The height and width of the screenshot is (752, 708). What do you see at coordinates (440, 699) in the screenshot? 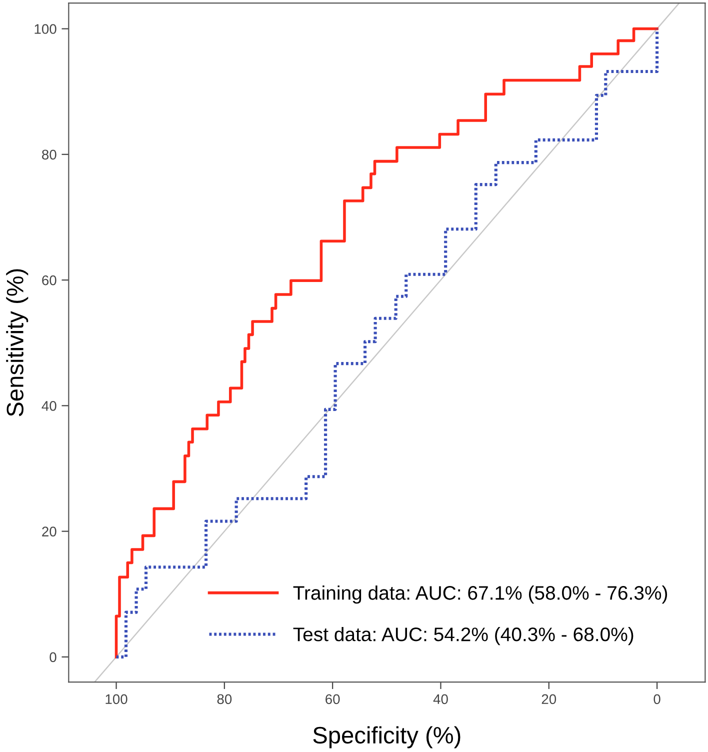
I see `x-tick-label: 40` at bounding box center [440, 699].